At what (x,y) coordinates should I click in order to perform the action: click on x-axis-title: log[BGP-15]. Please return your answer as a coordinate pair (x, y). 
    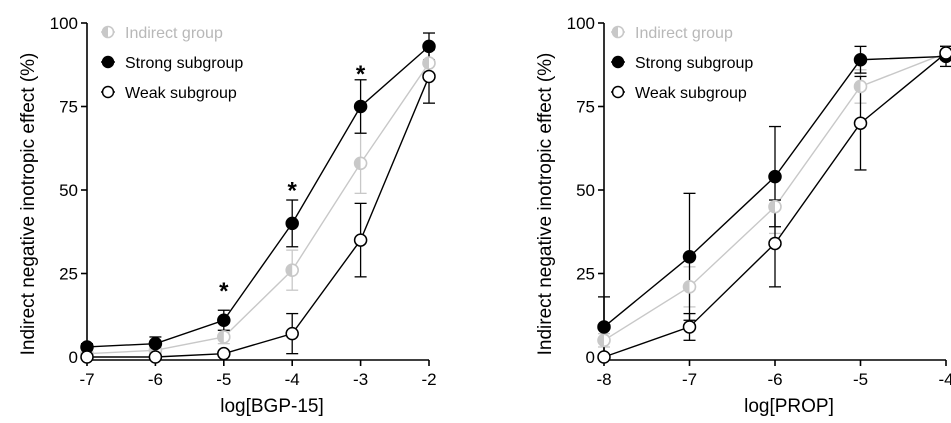
    Looking at the image, I should click on (272, 406).